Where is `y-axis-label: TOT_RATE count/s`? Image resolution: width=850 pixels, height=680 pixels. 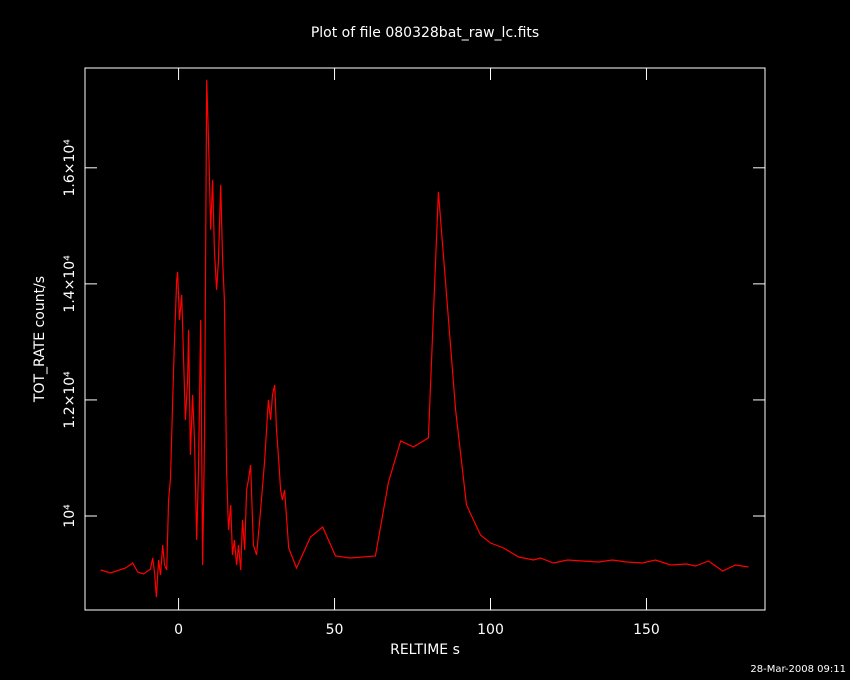 y-axis-label: TOT_RATE count/s is located at coordinates (40, 339).